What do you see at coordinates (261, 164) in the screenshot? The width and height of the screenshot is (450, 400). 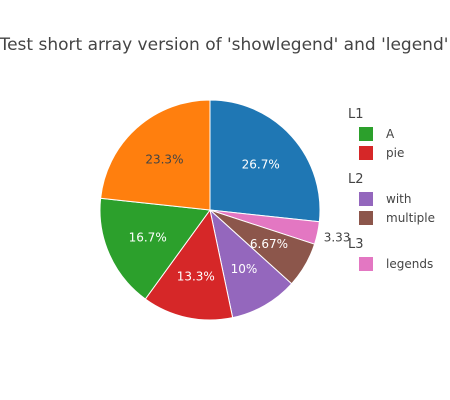 I see `pie-slice-label: 26.7%` at bounding box center [261, 164].